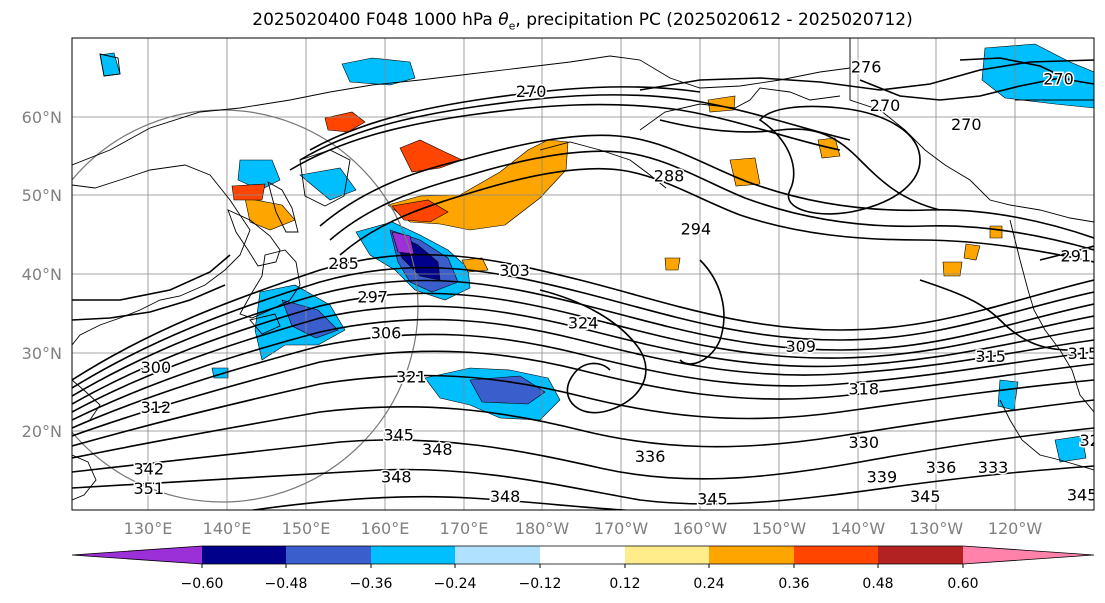 The width and height of the screenshot is (1105, 603). I want to click on lat-label: 60°N, so click(42, 117).